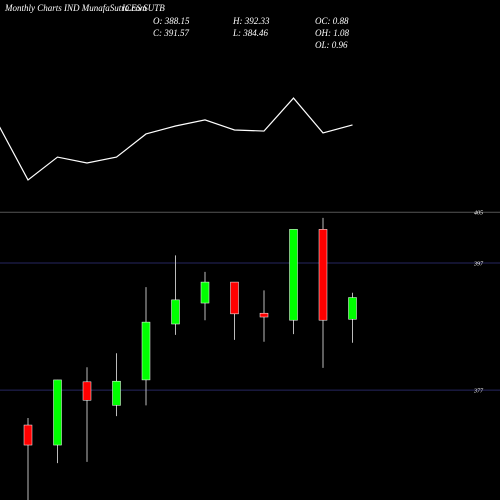  I want to click on stat: L: 384.46, so click(250, 33).